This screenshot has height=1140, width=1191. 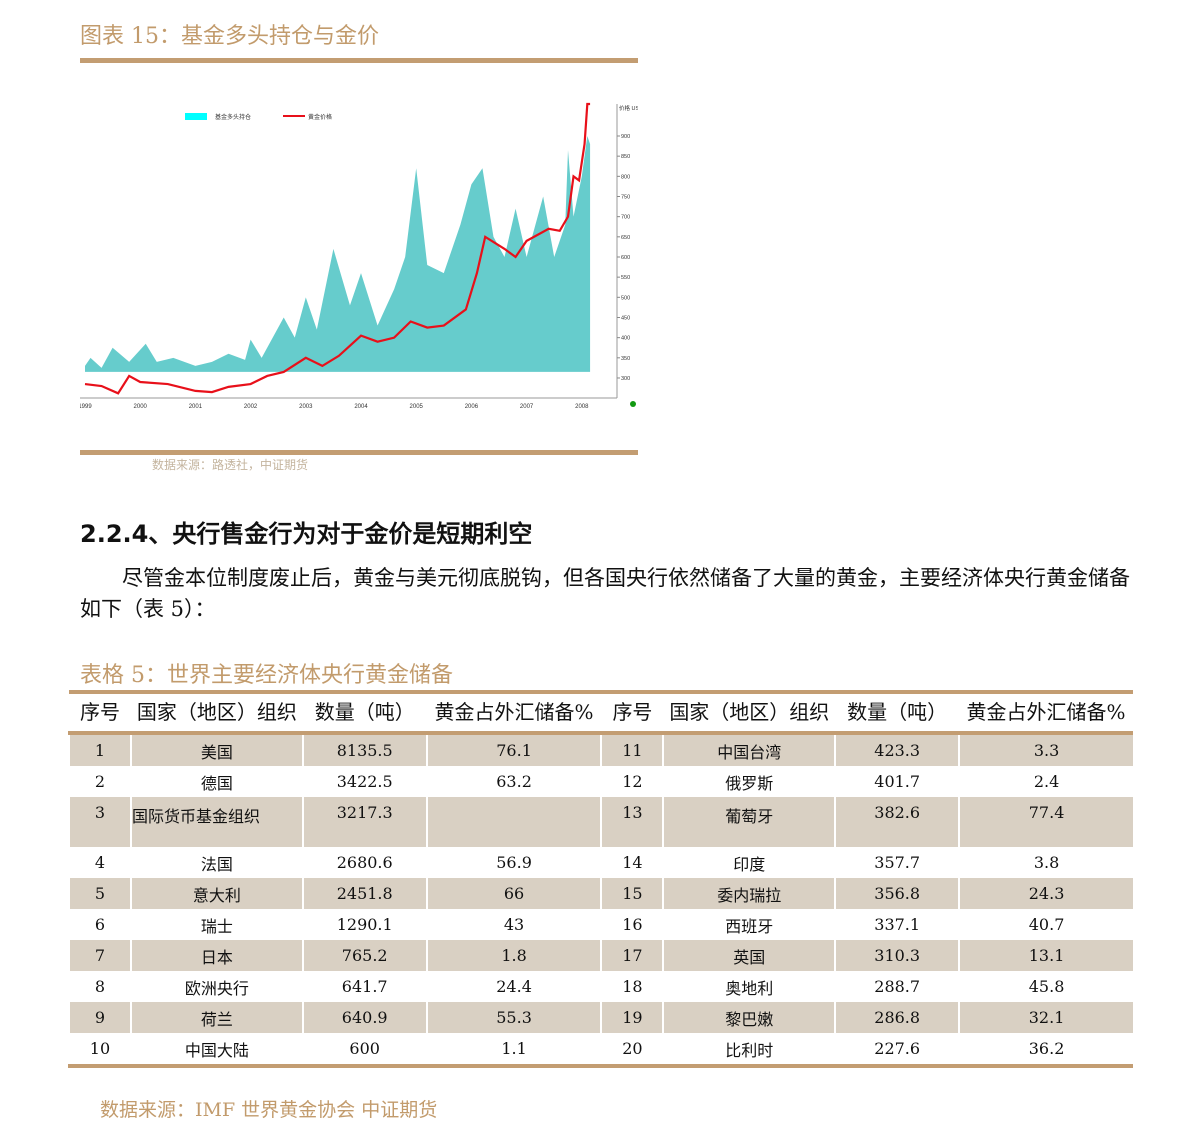 I want to click on table-cell: 15, so click(x=632, y=893).